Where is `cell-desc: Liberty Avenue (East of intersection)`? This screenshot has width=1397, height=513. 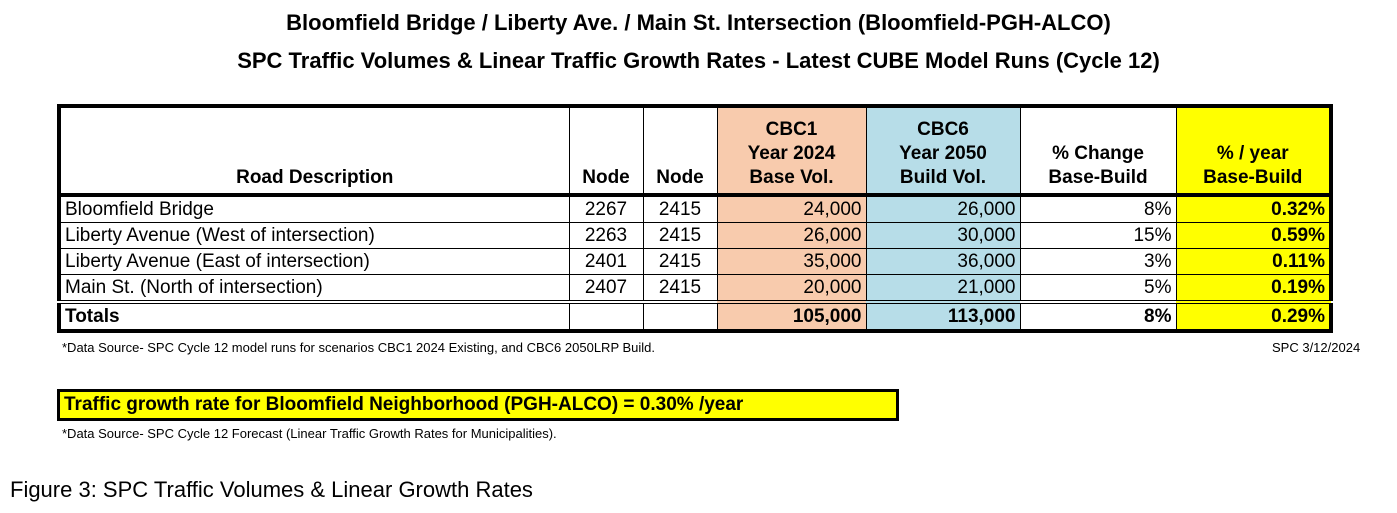 cell-desc: Liberty Avenue (East of intersection) is located at coordinates (314, 261).